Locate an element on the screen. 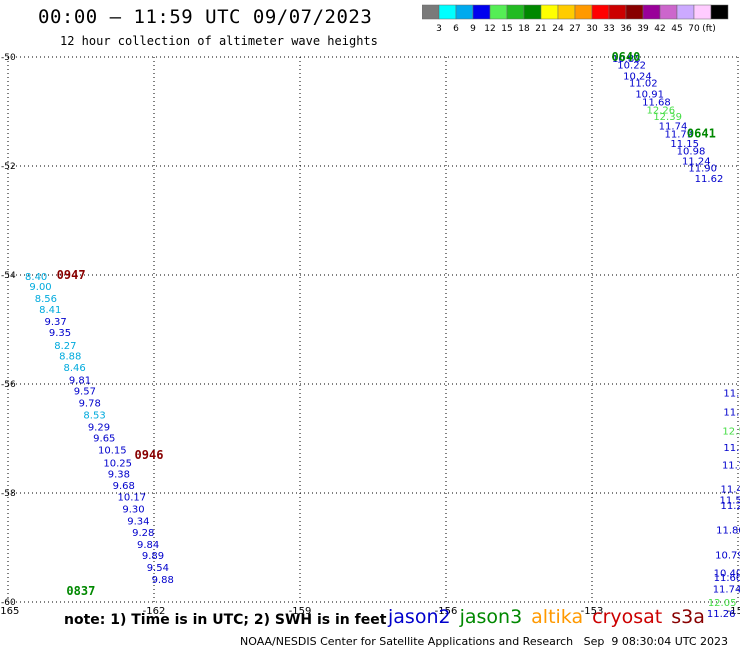 Image resolution: width=740 pixels, height=650 pixels. y-tick-label: -60 is located at coordinates (8, 603).